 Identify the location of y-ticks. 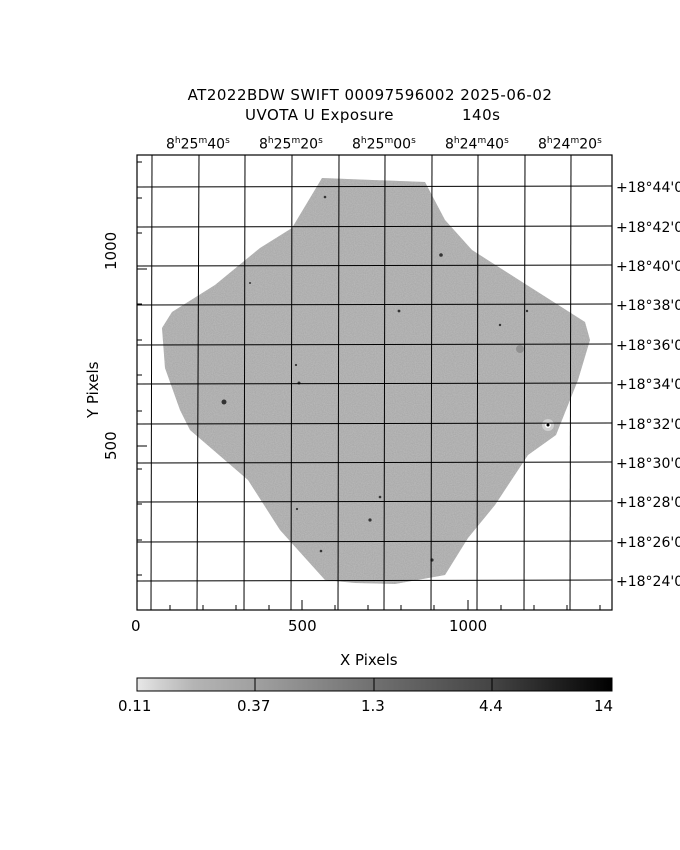
(142, 368).